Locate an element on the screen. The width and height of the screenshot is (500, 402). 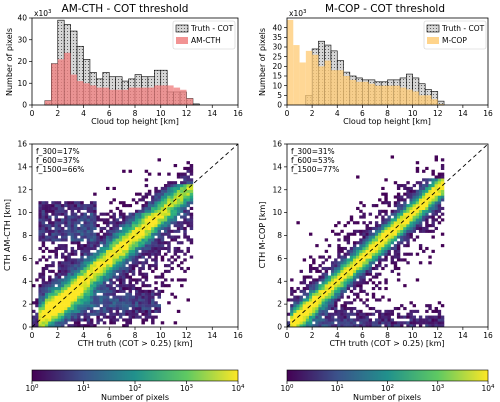
colorbar-tick-base: 10 is located at coordinates (82, 388).